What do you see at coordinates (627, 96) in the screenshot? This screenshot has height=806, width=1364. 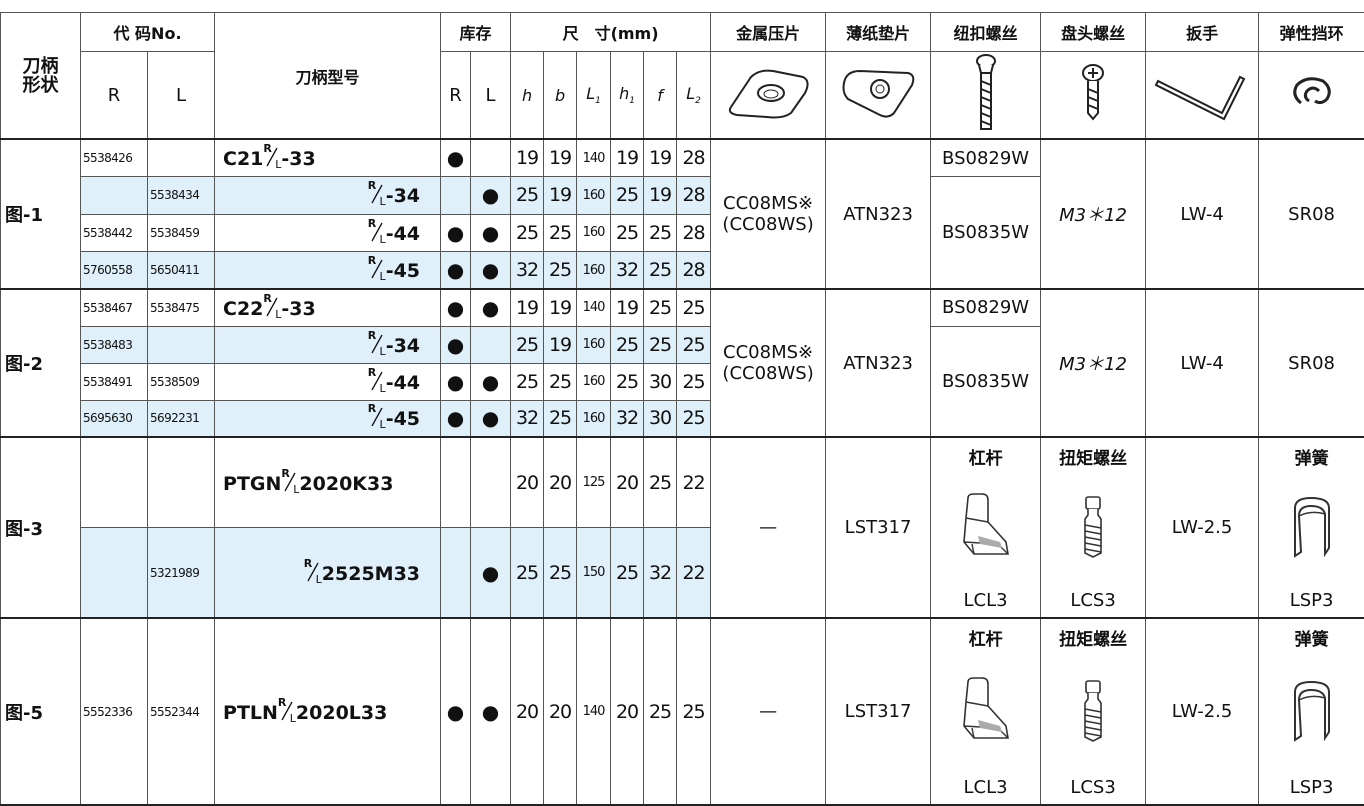 I see `header-dim: h1` at bounding box center [627, 96].